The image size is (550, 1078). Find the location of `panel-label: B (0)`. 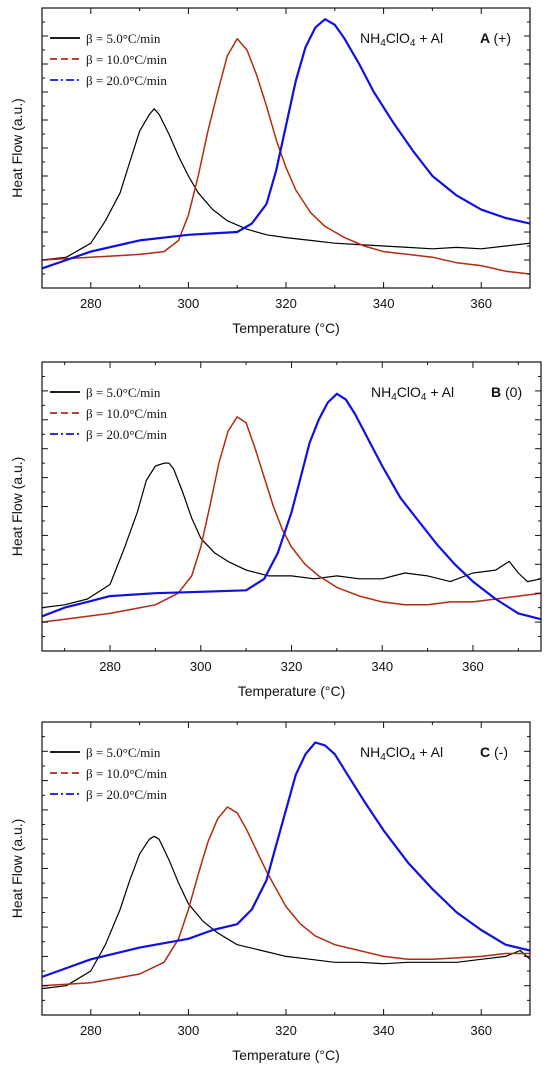

panel-label: B (0) is located at coordinates (506, 392).